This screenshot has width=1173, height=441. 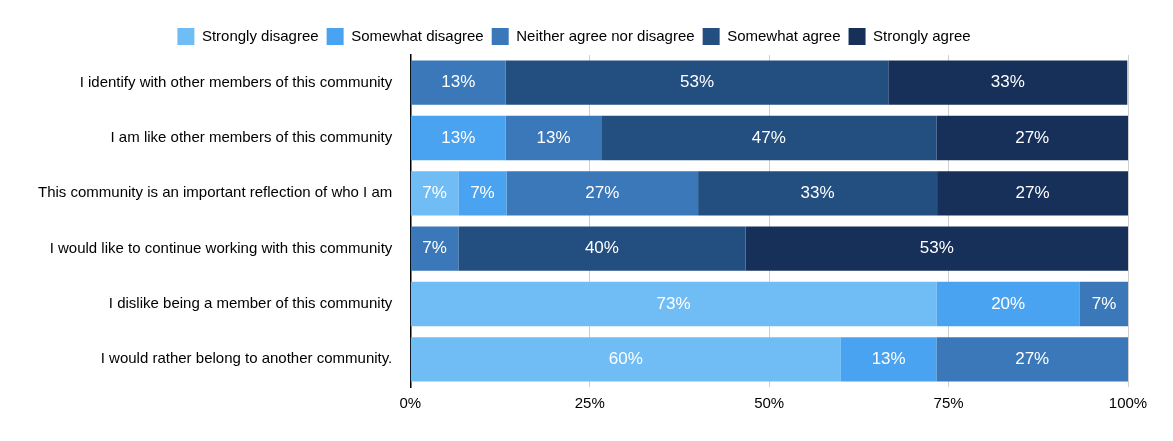 I want to click on data-label: 40%, so click(x=601, y=248).